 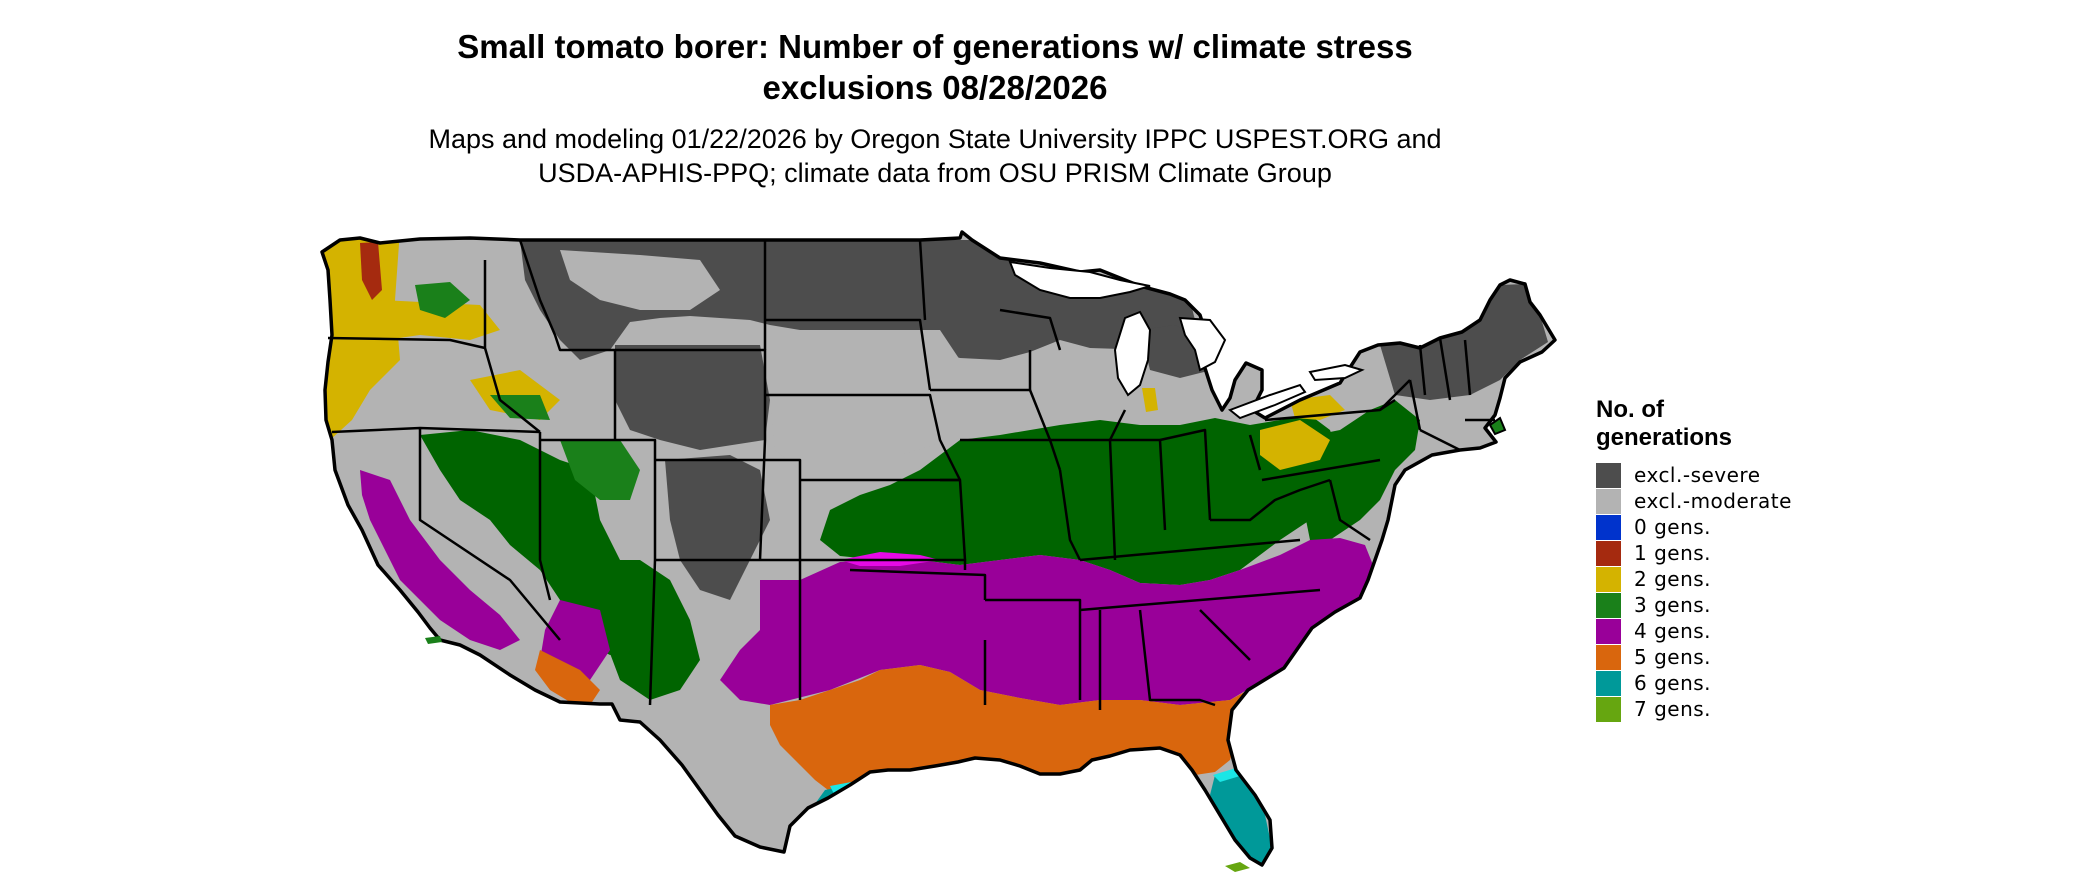 I want to click on zone-6gens-bright-fl, so click(x=1226, y=775).